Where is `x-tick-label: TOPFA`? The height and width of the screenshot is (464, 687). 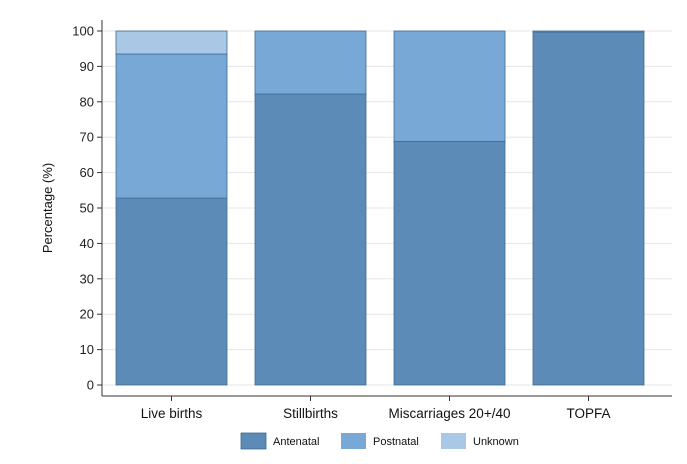 x-tick-label: TOPFA is located at coordinates (588, 413).